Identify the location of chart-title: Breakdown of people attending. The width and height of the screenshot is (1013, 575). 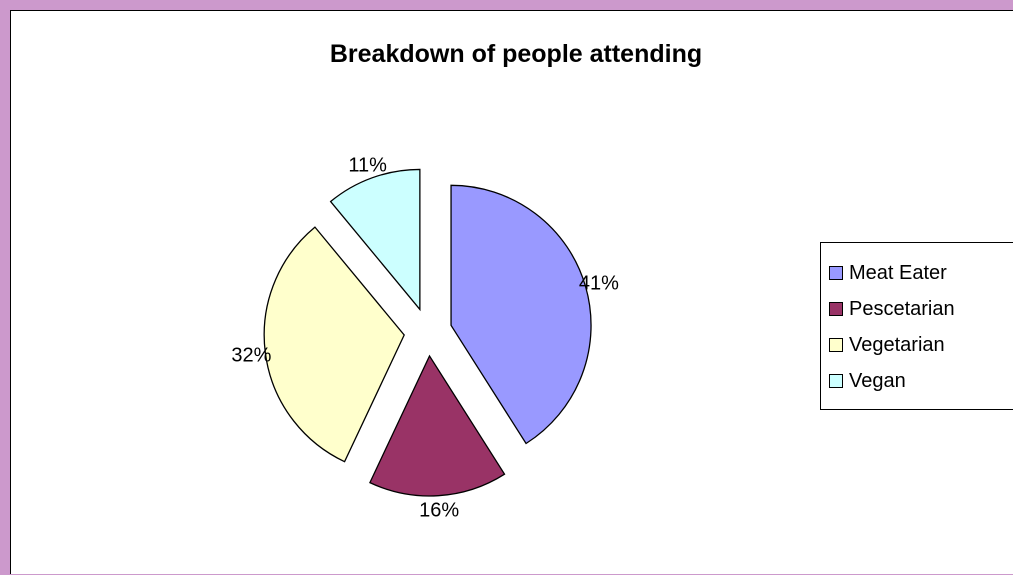
(516, 54).